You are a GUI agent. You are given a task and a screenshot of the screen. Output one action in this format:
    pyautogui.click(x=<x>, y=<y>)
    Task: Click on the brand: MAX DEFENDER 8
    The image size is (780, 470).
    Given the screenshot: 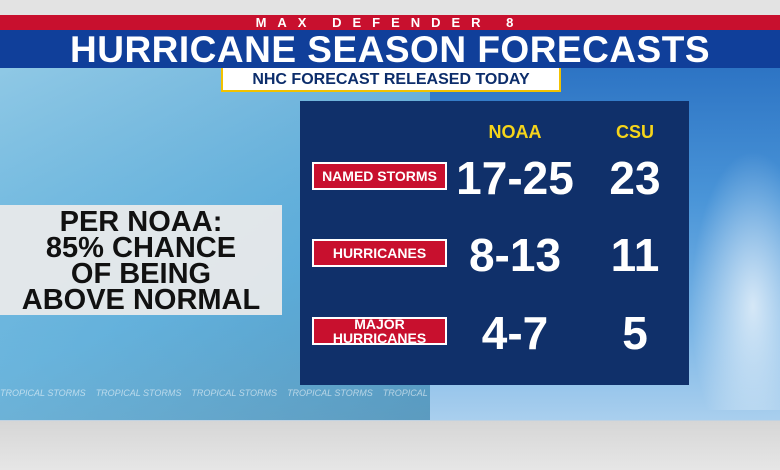 What is the action you would take?
    pyautogui.click(x=390, y=22)
    